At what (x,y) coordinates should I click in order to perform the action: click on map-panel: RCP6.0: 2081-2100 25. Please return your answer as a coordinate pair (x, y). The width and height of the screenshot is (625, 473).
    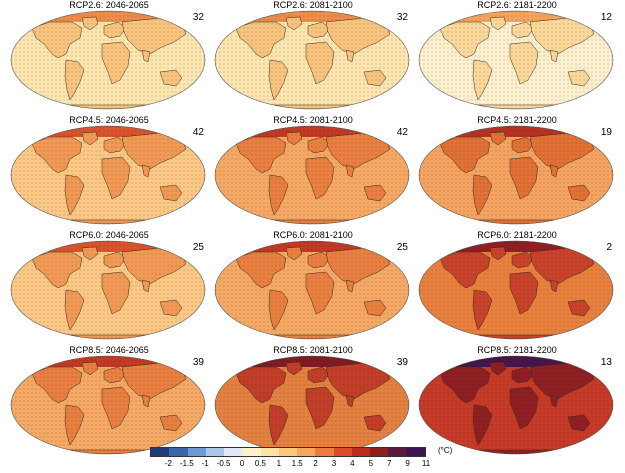
    Looking at the image, I should click on (313, 285).